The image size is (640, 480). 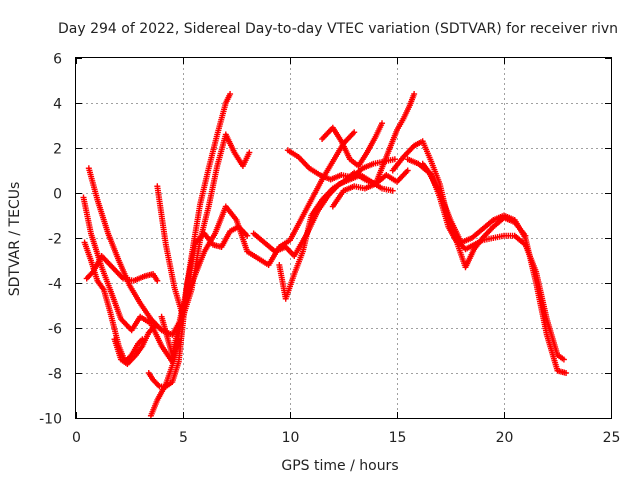 I want to click on x-tick-label: 0, so click(x=76, y=438).